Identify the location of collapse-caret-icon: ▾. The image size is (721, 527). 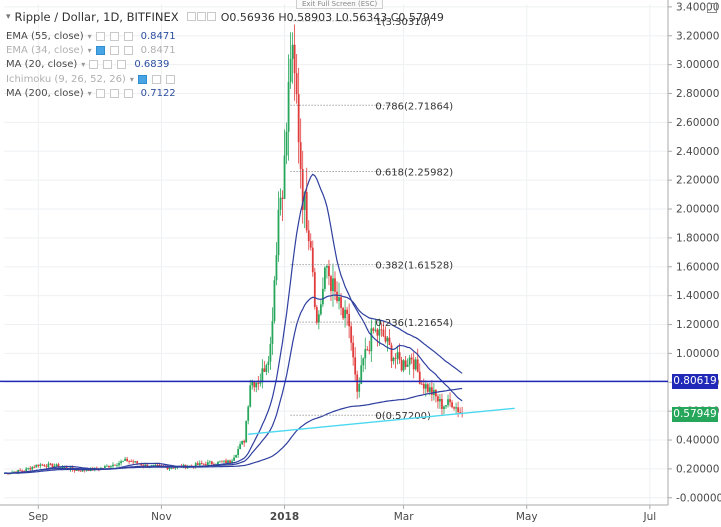
(8, 17).